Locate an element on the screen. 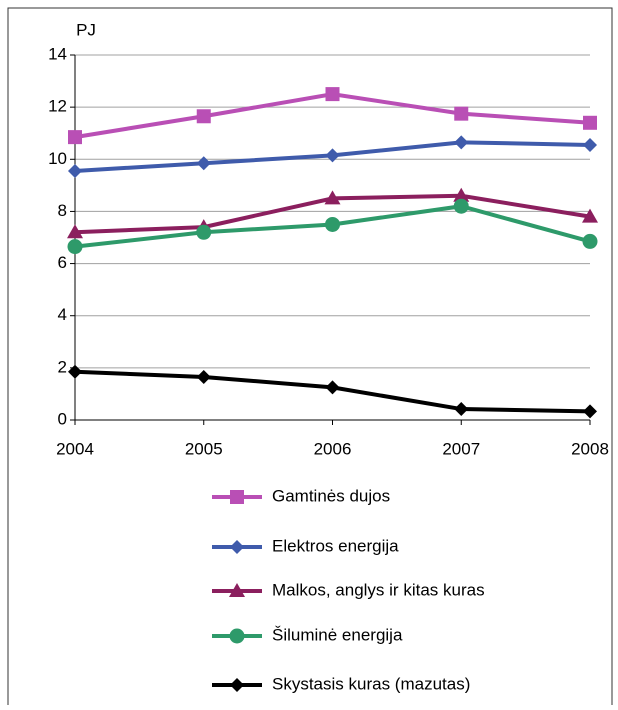 The width and height of the screenshot is (618, 710). y-tick-label: 4 is located at coordinates (62, 314).